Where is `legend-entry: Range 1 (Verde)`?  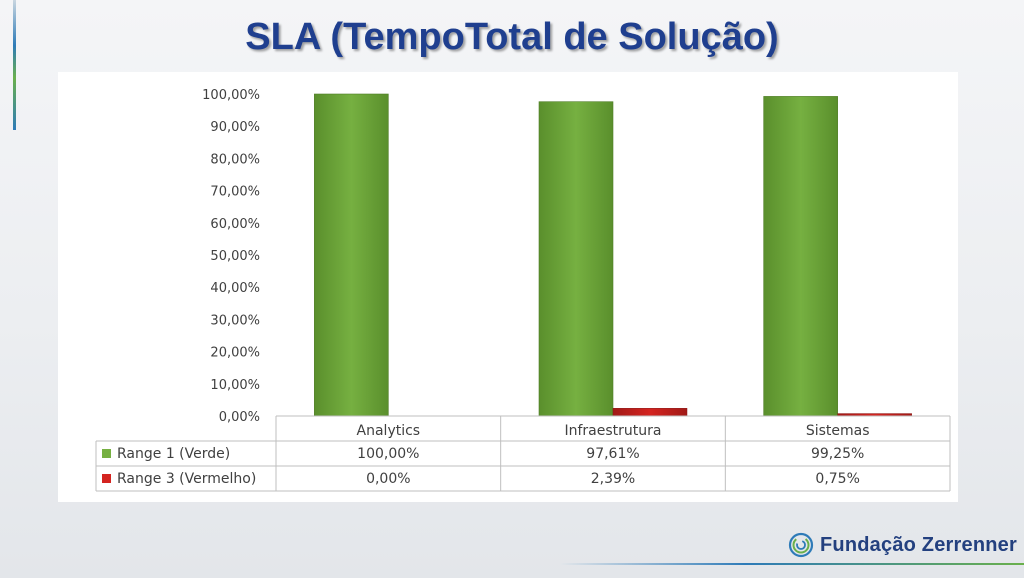 legend-entry: Range 1 (Verde) is located at coordinates (173, 454).